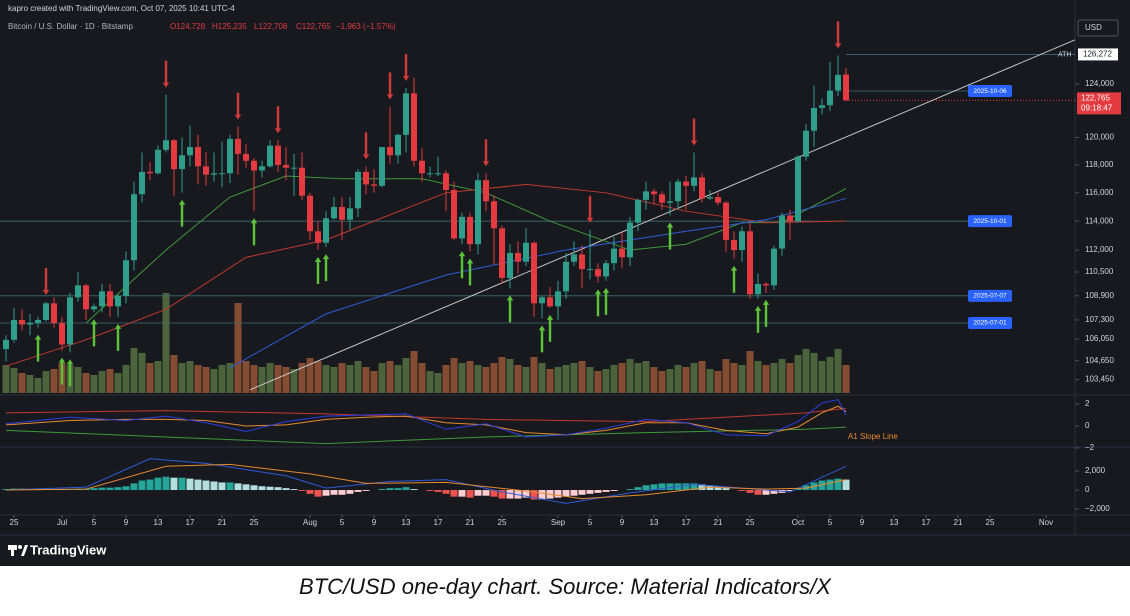 The width and height of the screenshot is (1130, 616). I want to click on level-label: 2025-07-07, so click(990, 296).